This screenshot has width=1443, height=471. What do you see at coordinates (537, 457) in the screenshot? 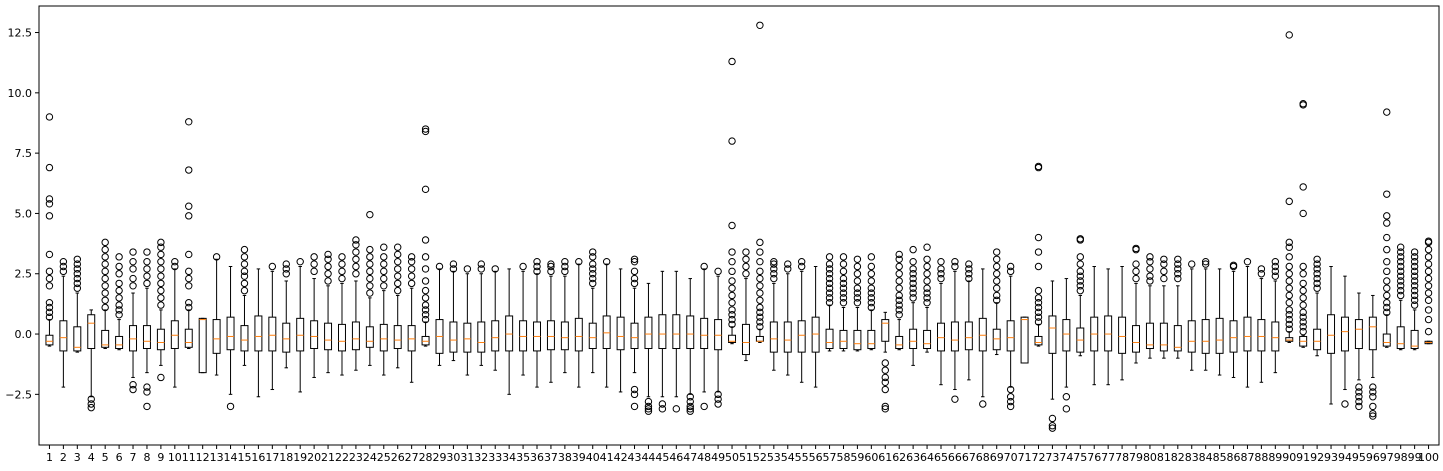
I see `x-tick-label: 36` at bounding box center [537, 457].